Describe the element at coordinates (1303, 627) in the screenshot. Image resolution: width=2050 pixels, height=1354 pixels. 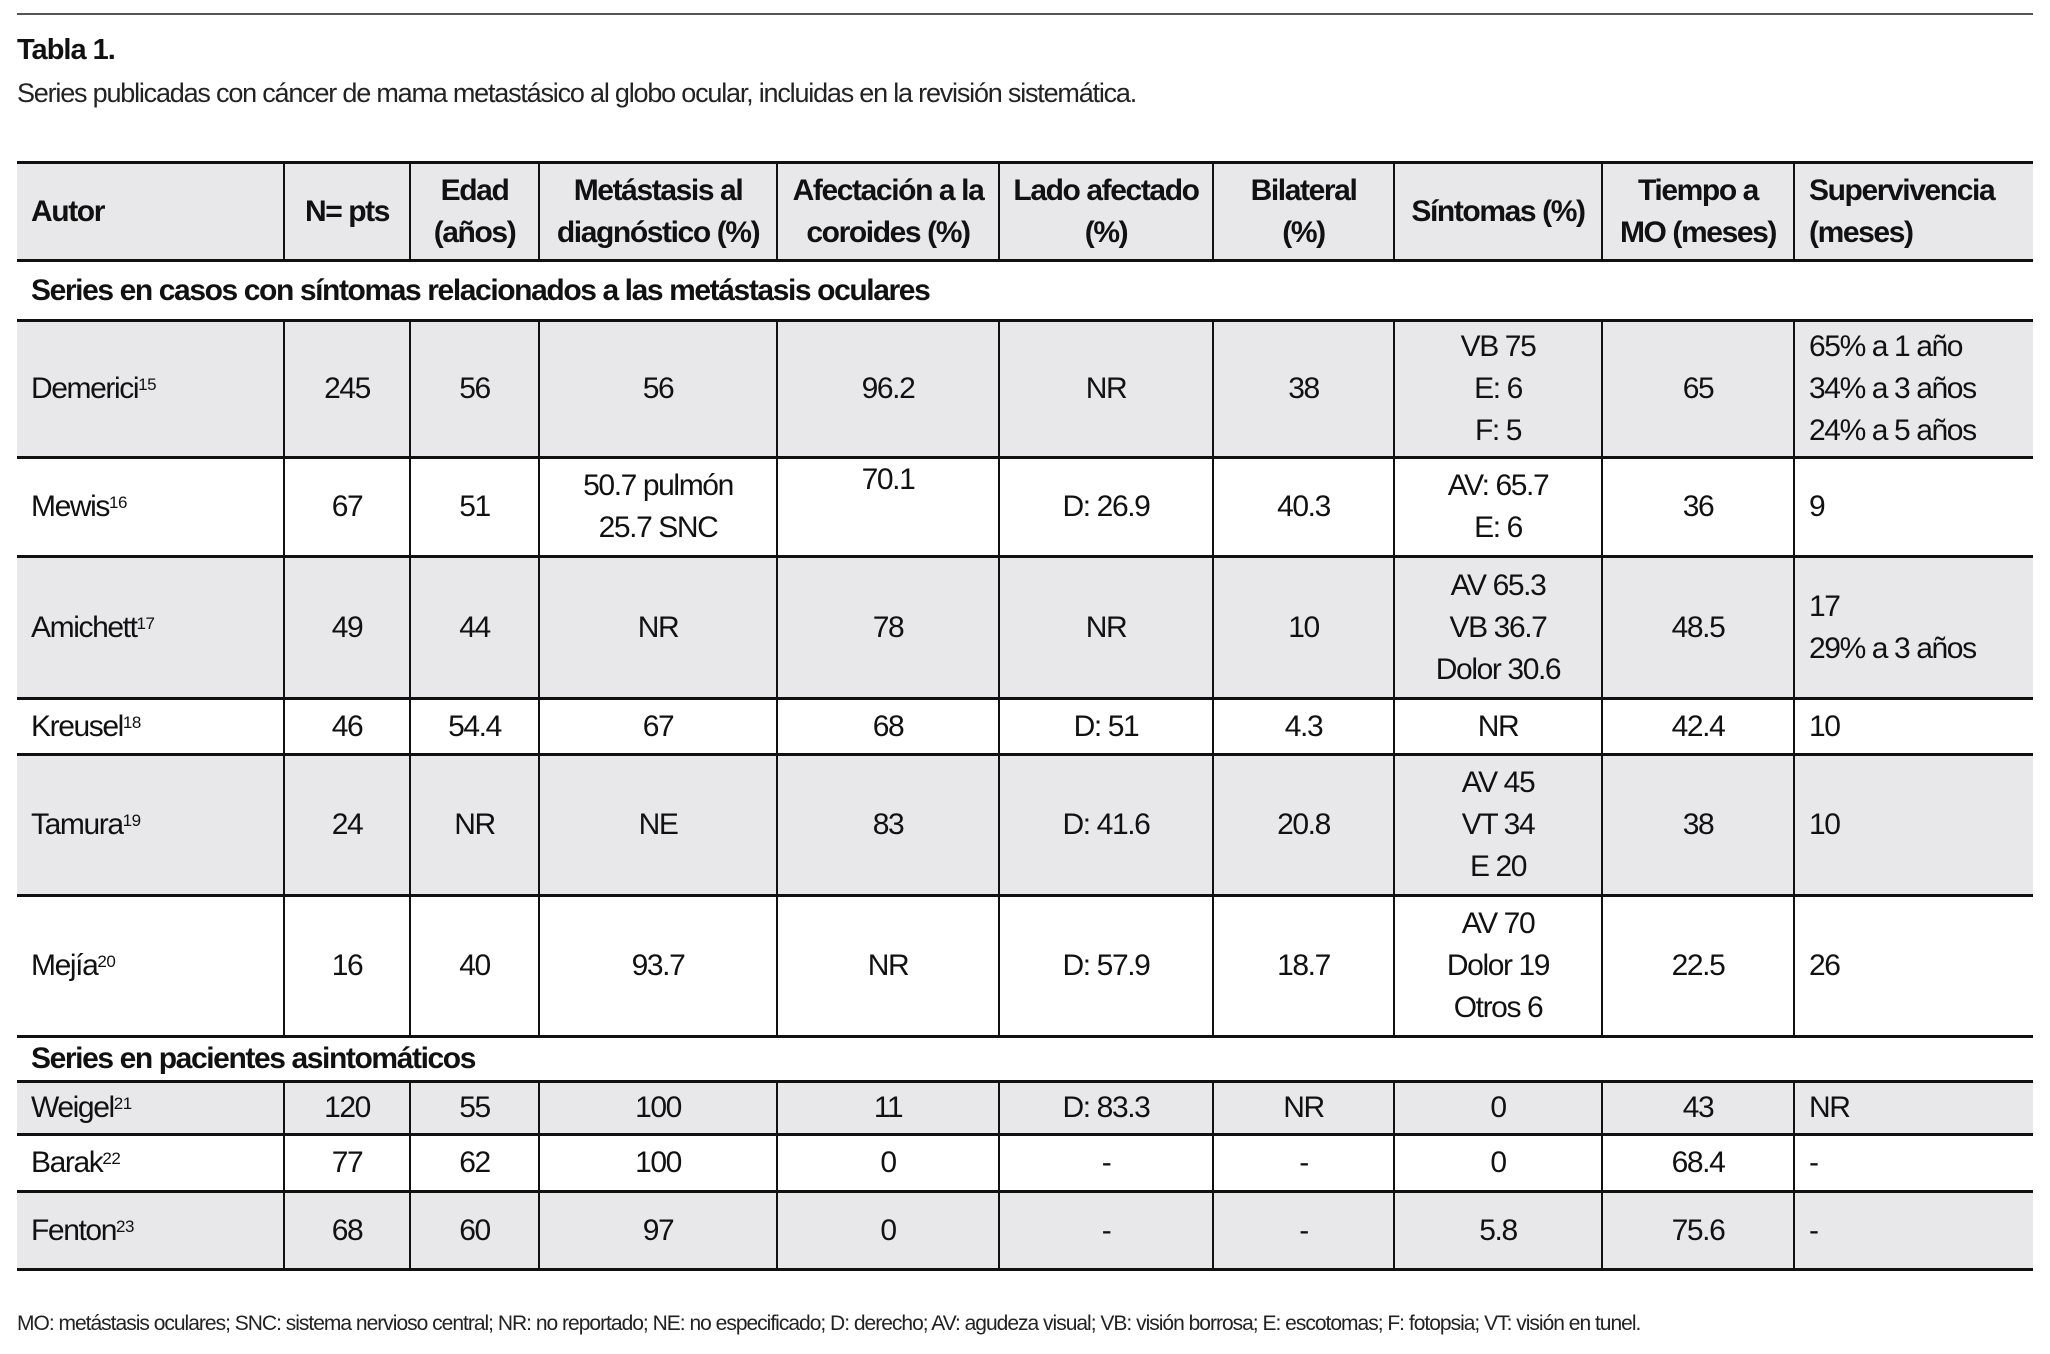
I see `cell-bilateral: 10` at that location.